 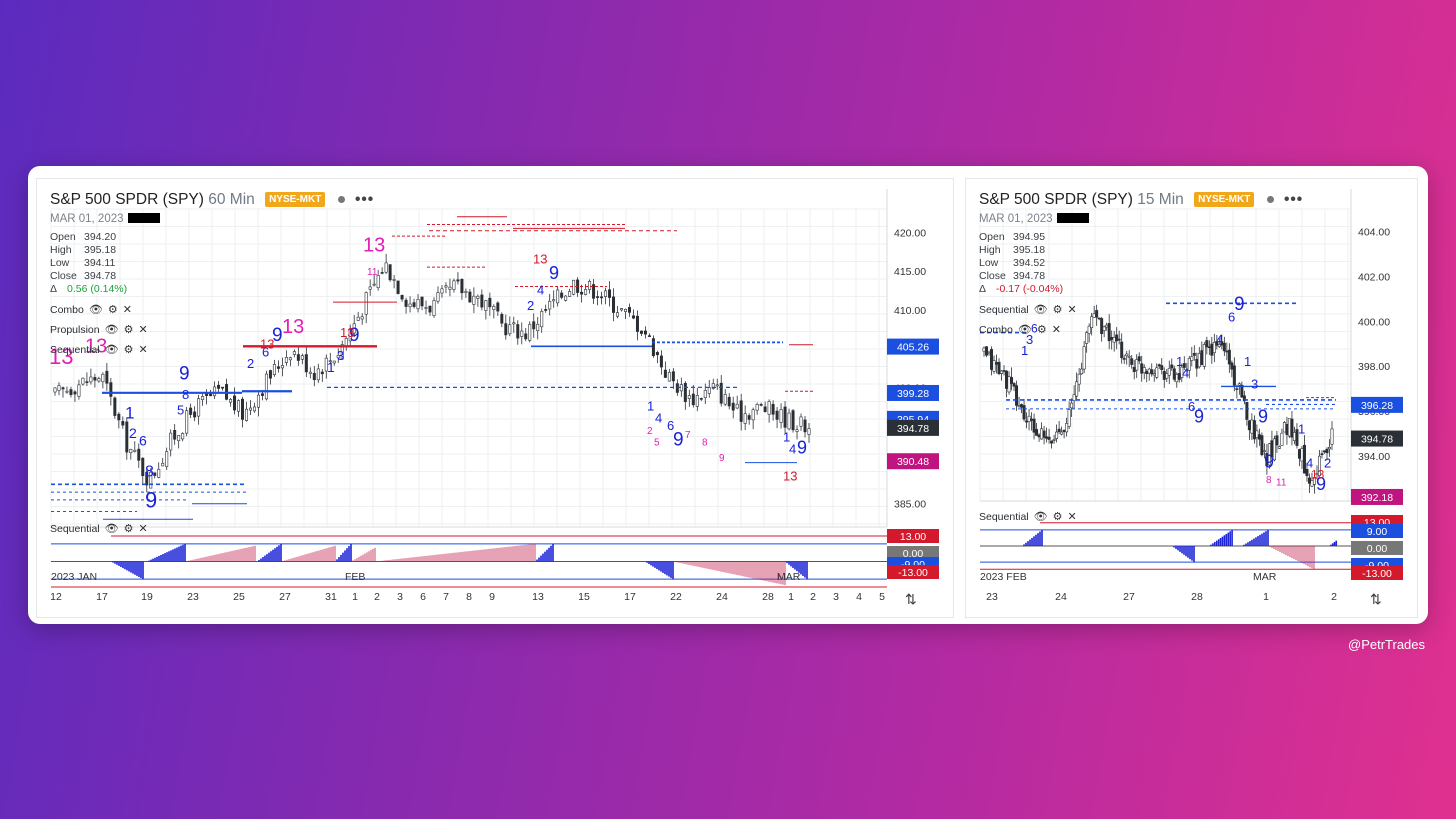 What do you see at coordinates (102, 597) in the screenshot?
I see `day-label: 17` at bounding box center [102, 597].